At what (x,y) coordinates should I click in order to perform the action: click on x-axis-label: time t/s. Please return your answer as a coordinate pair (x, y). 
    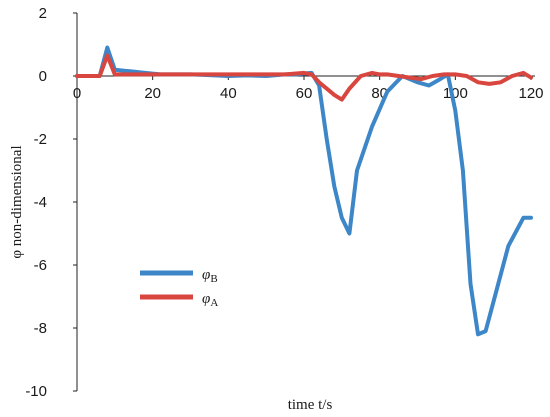
    Looking at the image, I should click on (310, 405).